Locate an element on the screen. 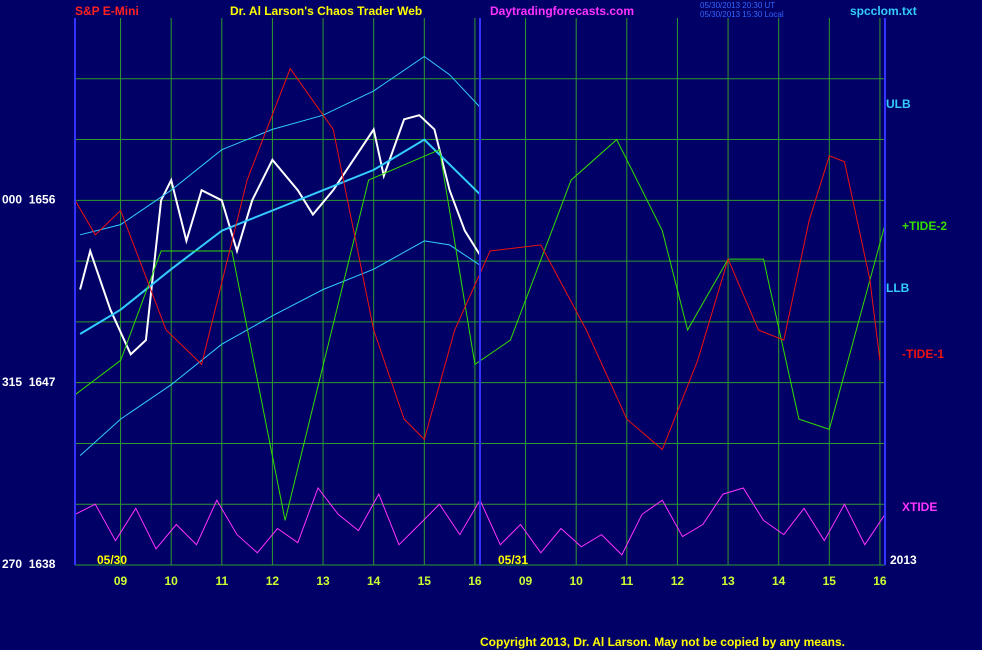  series-label: LLB is located at coordinates (898, 288).